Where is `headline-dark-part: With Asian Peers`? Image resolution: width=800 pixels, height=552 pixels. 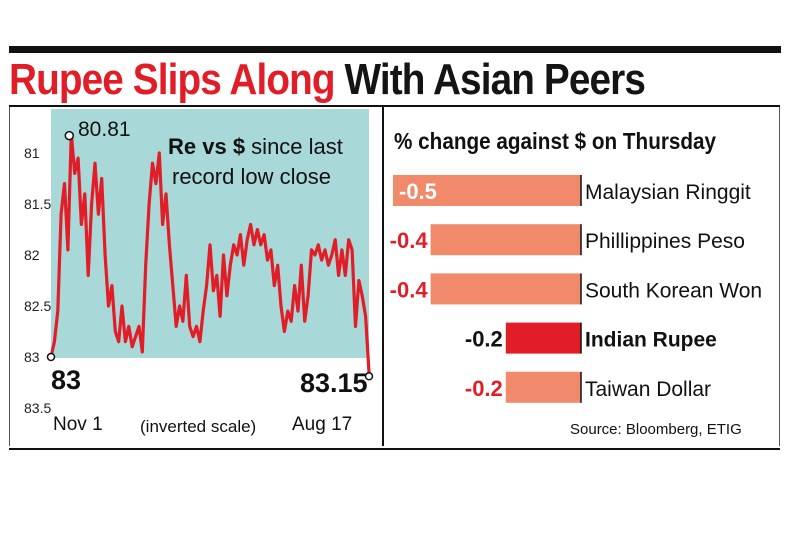 headline-dark-part: With Asian Peers is located at coordinates (495, 79).